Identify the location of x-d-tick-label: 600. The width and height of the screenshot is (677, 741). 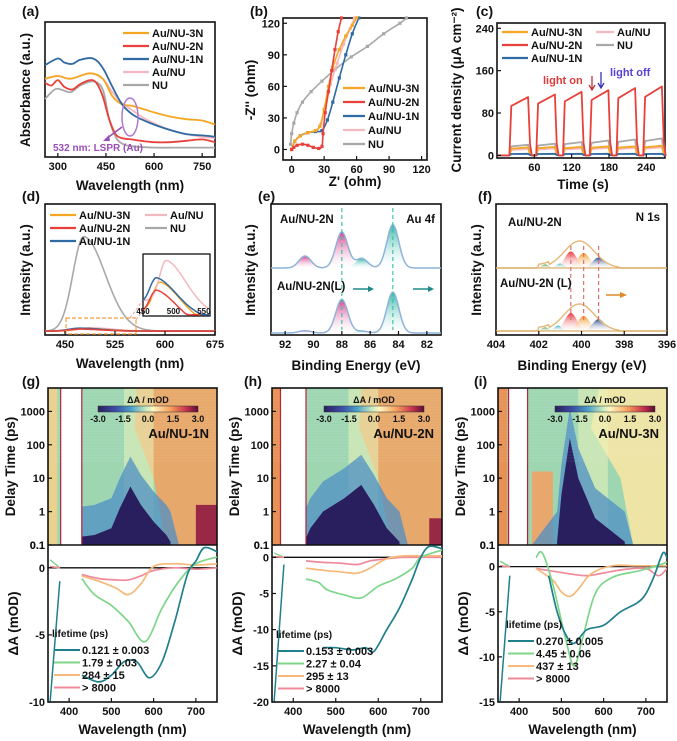
(165, 345).